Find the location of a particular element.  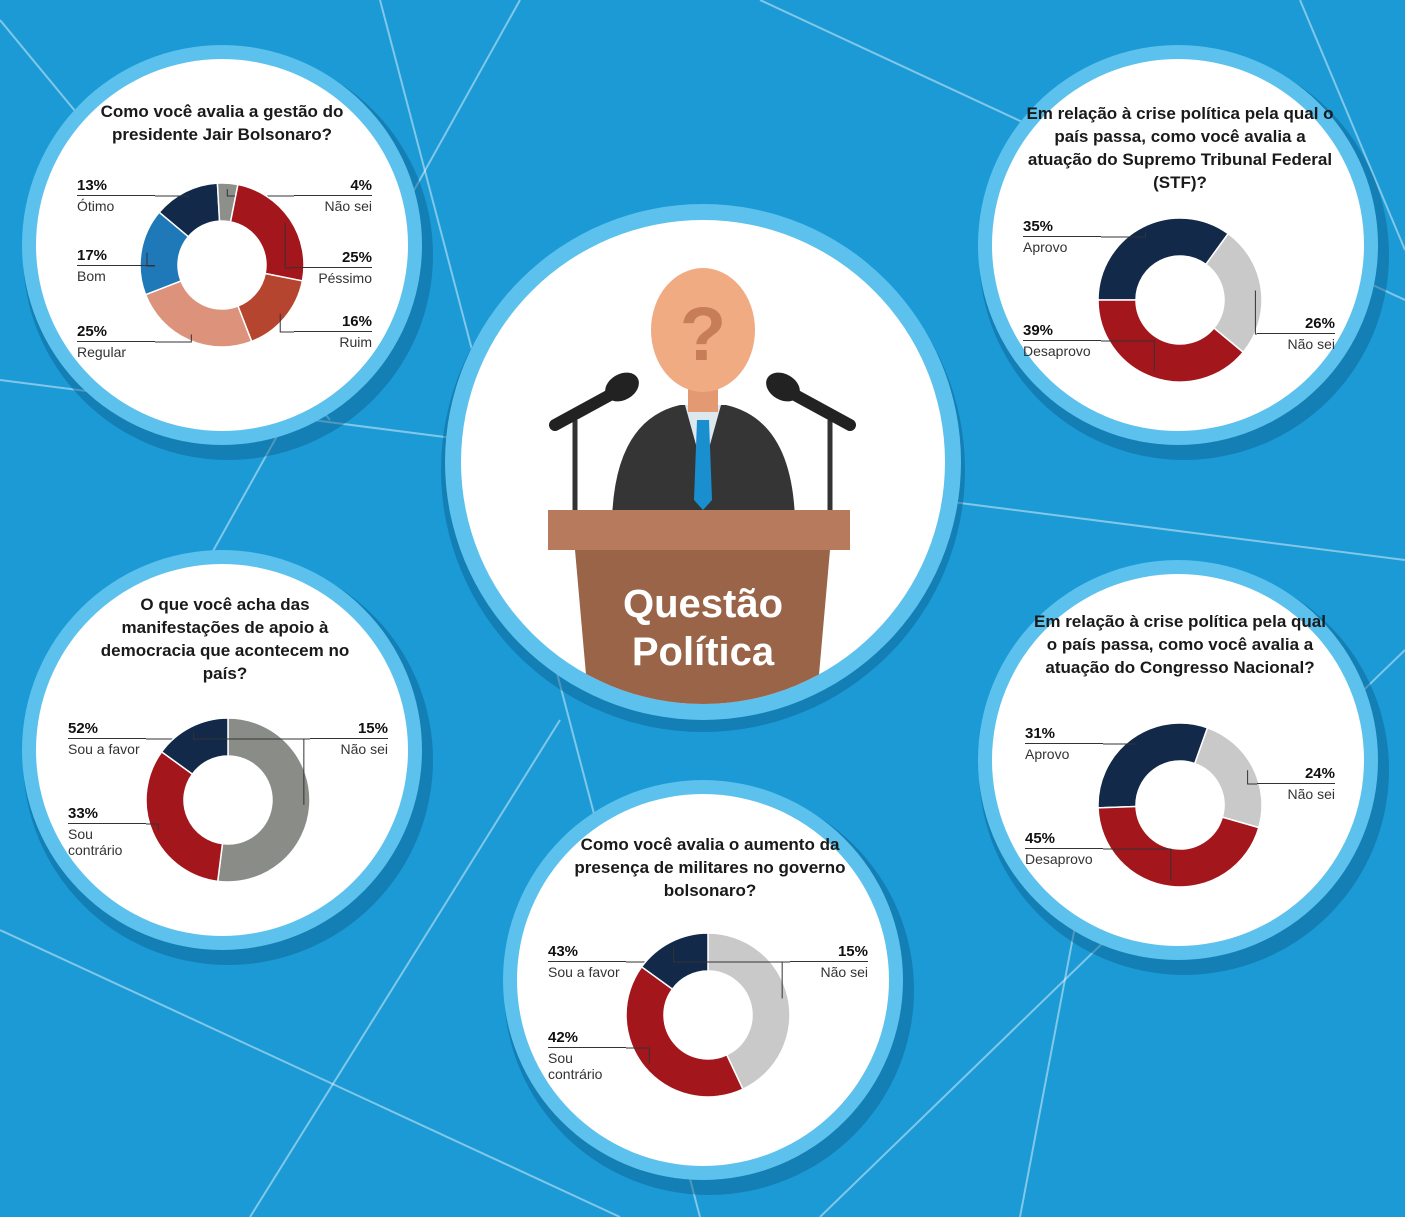

value-label: 17% is located at coordinates (116, 256).